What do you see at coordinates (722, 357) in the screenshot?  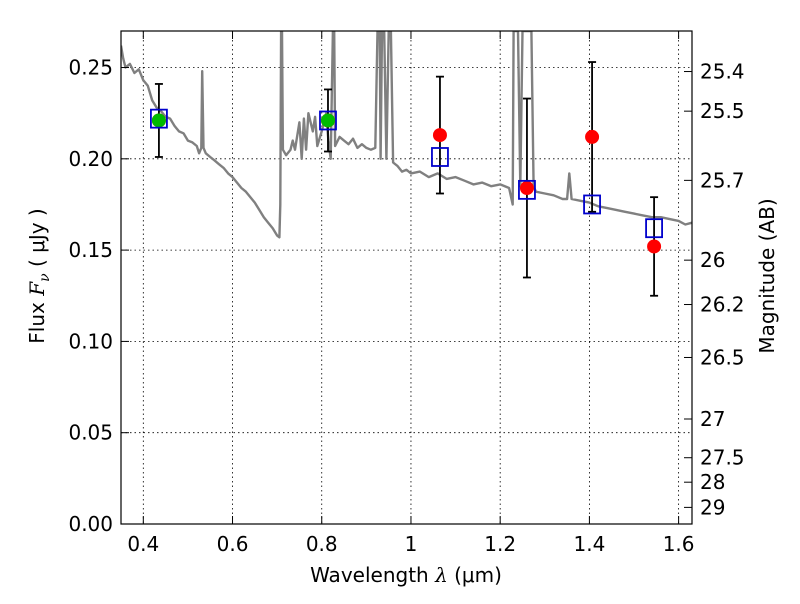 I see `right-tick-label: 26.5` at bounding box center [722, 357].